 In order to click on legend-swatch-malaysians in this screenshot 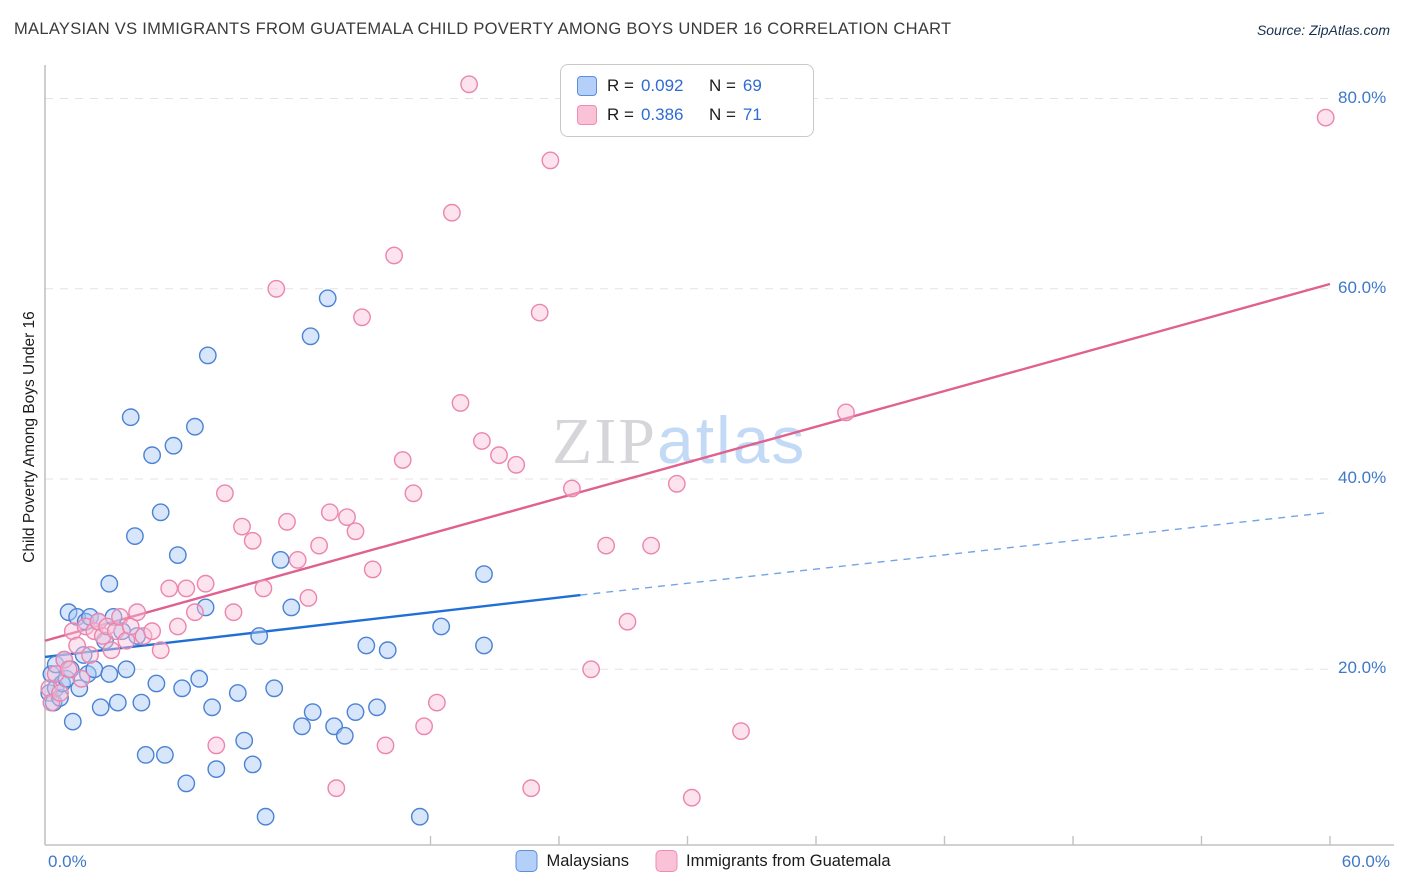, I will do `click(587, 86)`.